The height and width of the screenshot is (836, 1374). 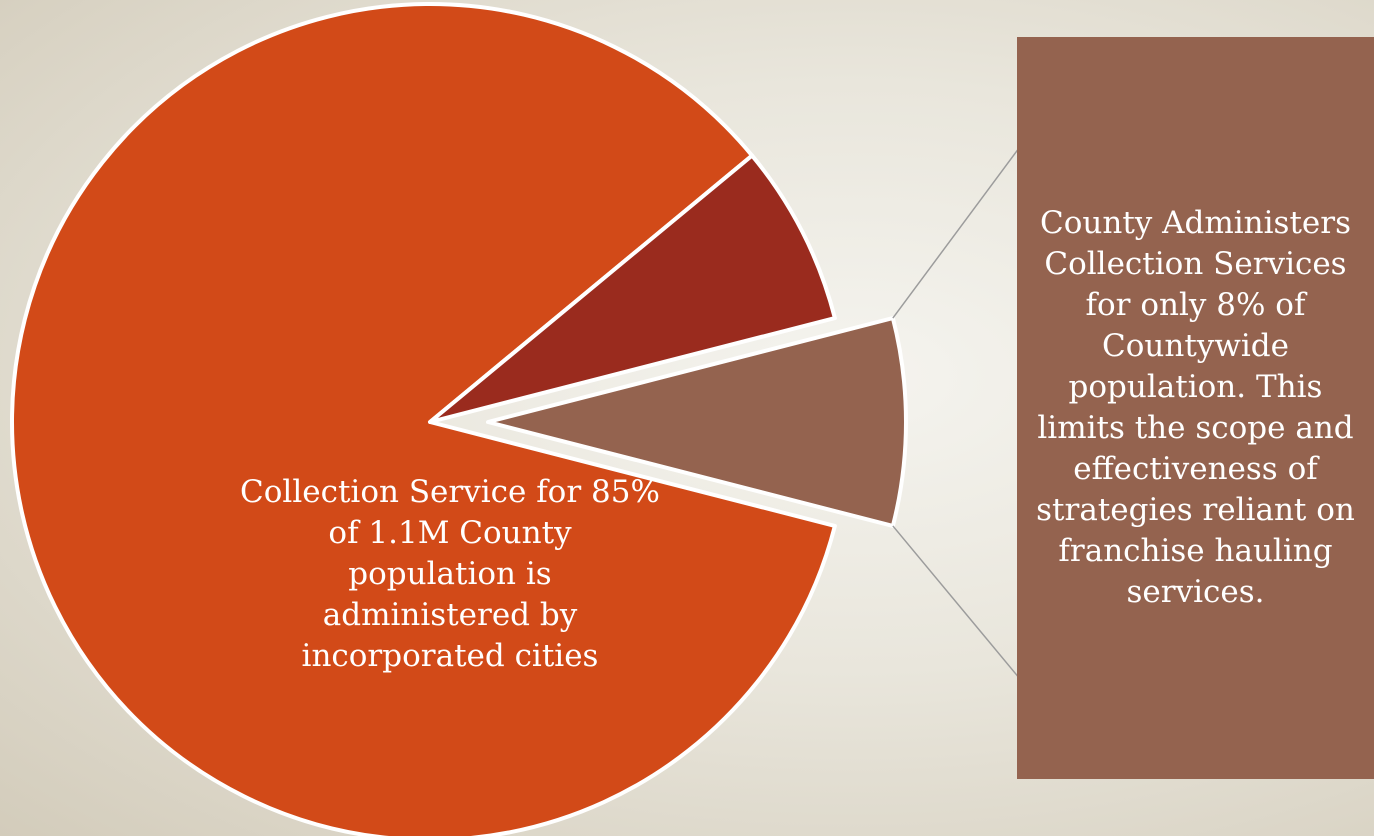 What do you see at coordinates (632, 288) in the screenshot?
I see `pie-slice-other` at bounding box center [632, 288].